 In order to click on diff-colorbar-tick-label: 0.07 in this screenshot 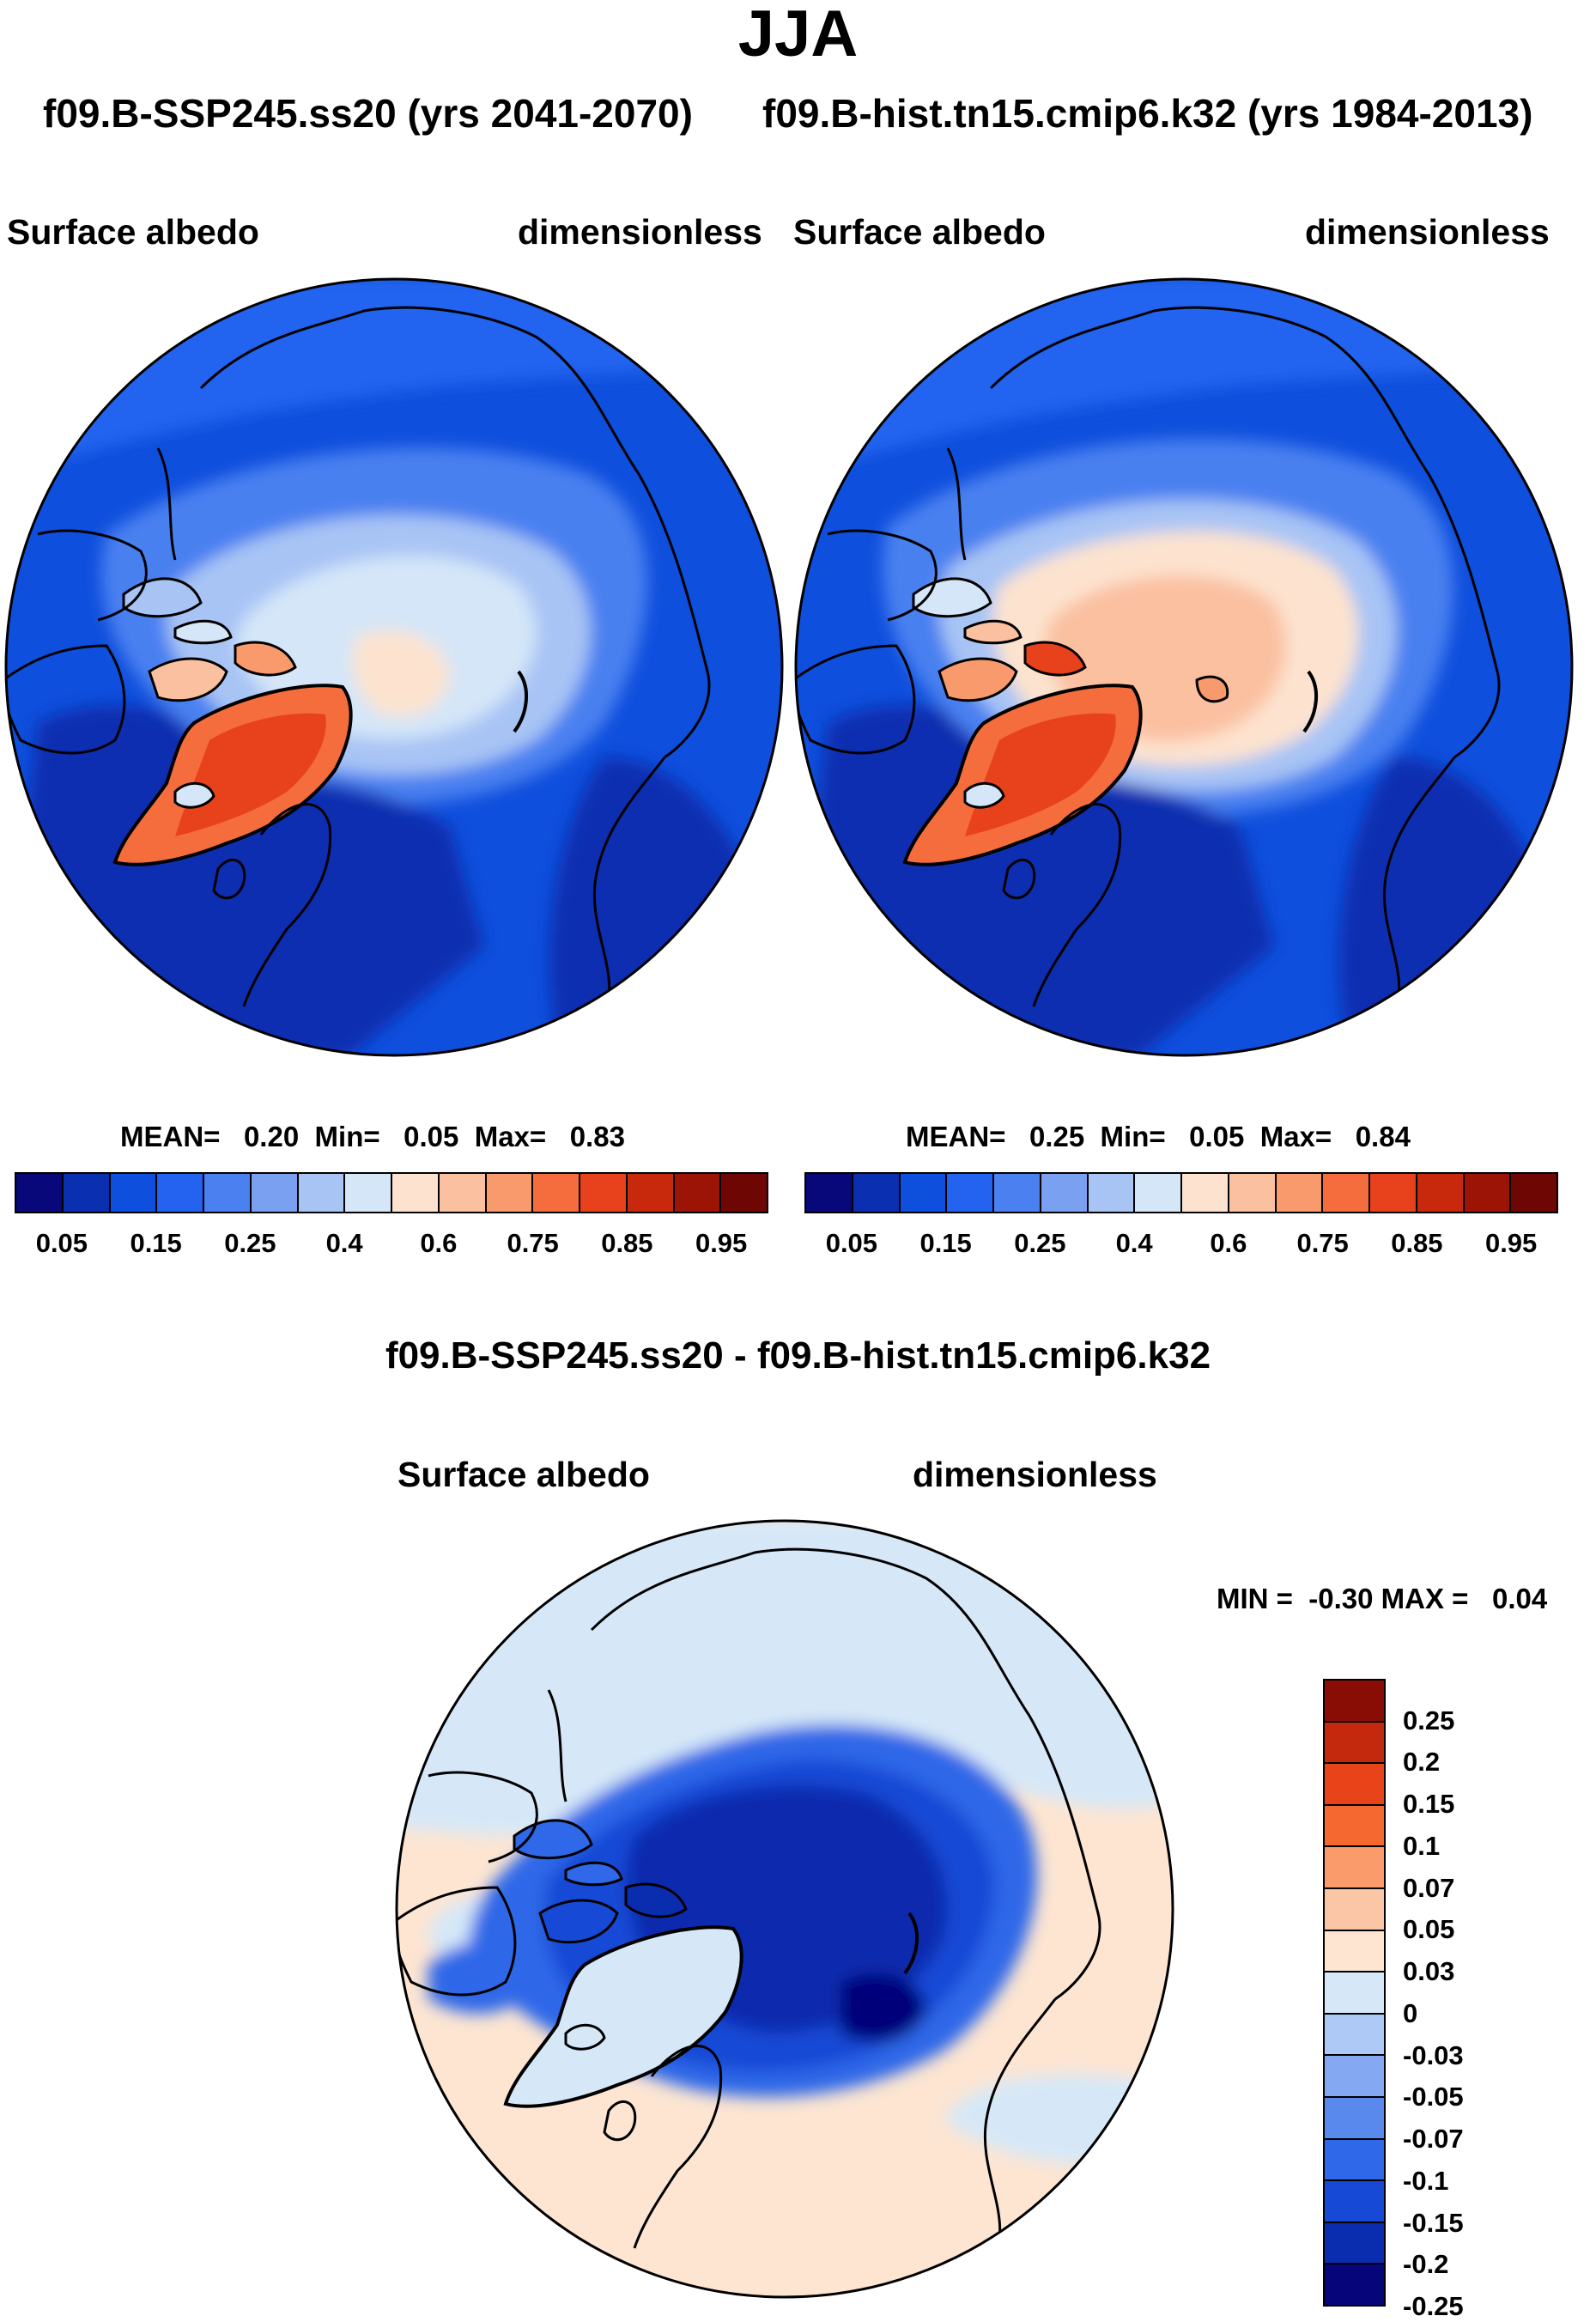, I will do `click(1429, 1887)`.